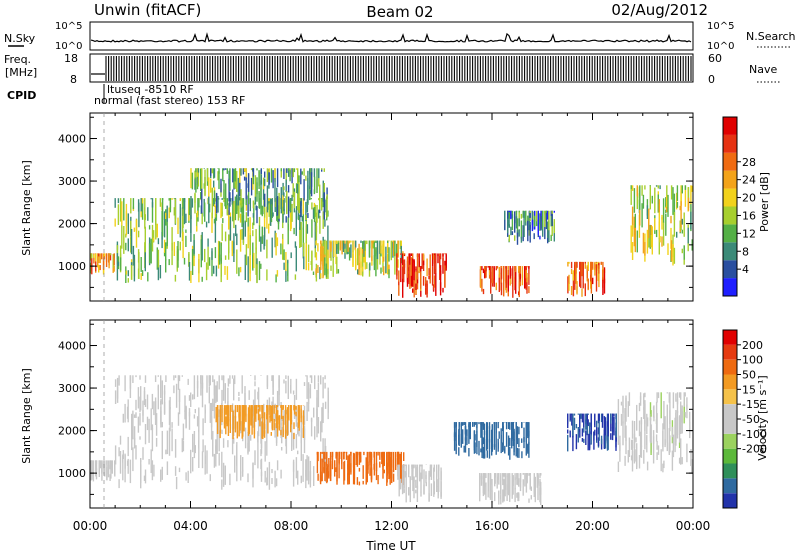 This screenshot has width=800, height=554. What do you see at coordinates (73, 79) in the screenshot?
I see `freq-tick-bottom: 8` at bounding box center [73, 79].